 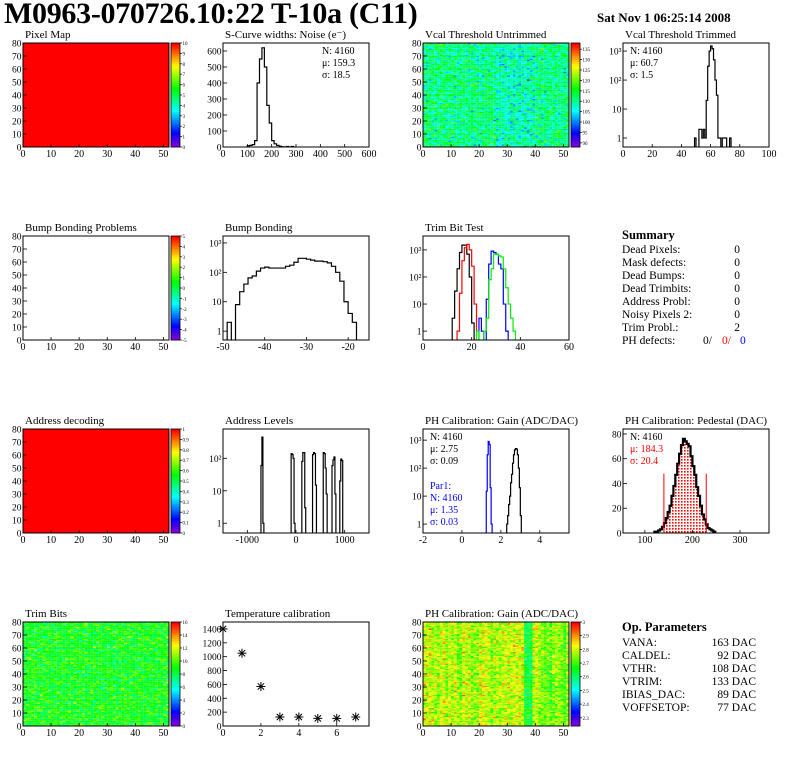 I want to click on y-tick-label: 1, so click(x=419, y=526).